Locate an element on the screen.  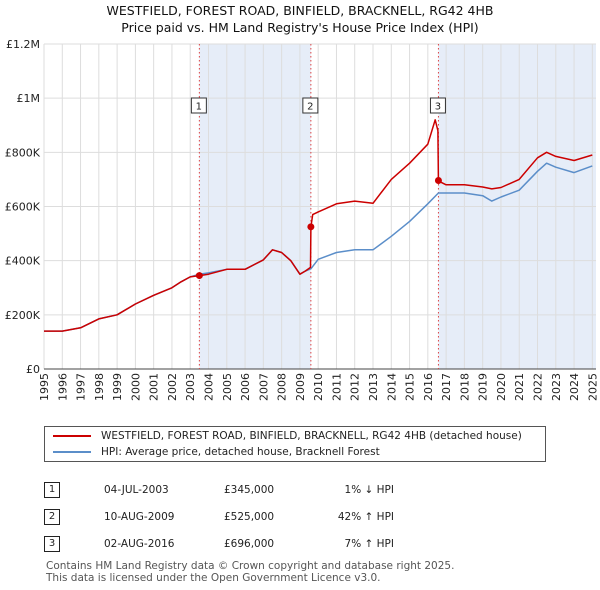
annotation-label: 3 is located at coordinates (438, 107).